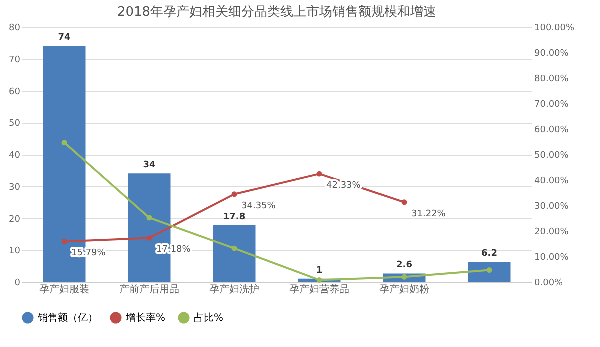  I want to click on data-label: 17.8, so click(234, 217).